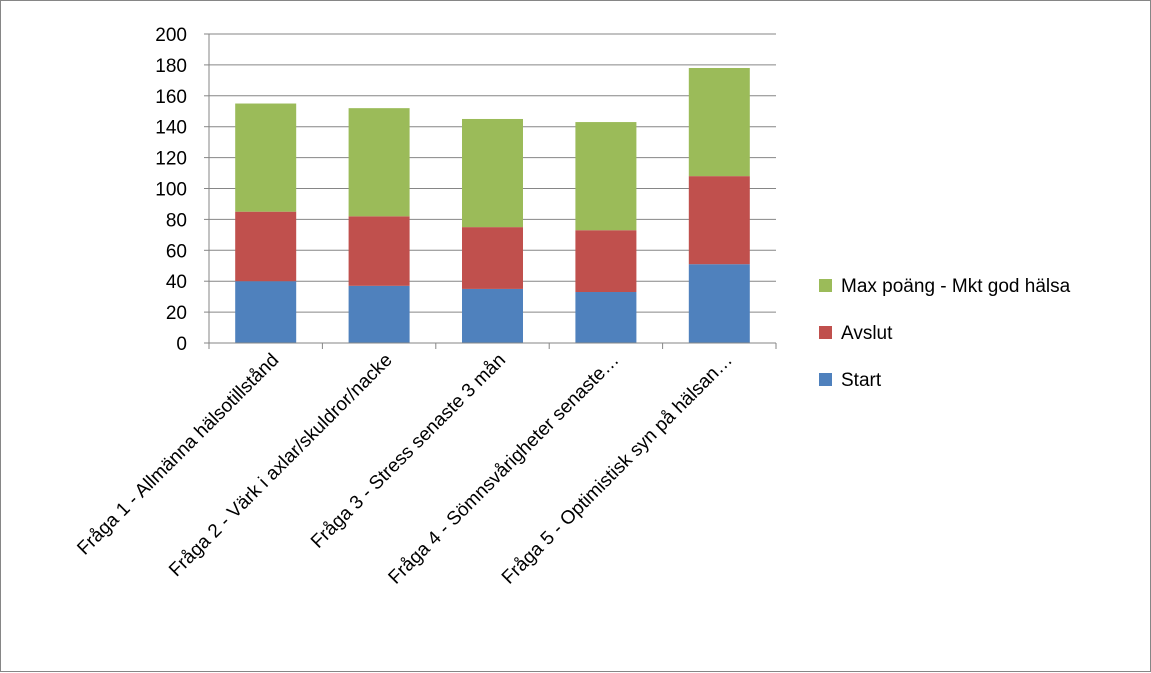  Describe the element at coordinates (408, 451) in the screenshot. I see `x-tick-label: Fråga 3 - Stress senaste 3 mån` at that location.